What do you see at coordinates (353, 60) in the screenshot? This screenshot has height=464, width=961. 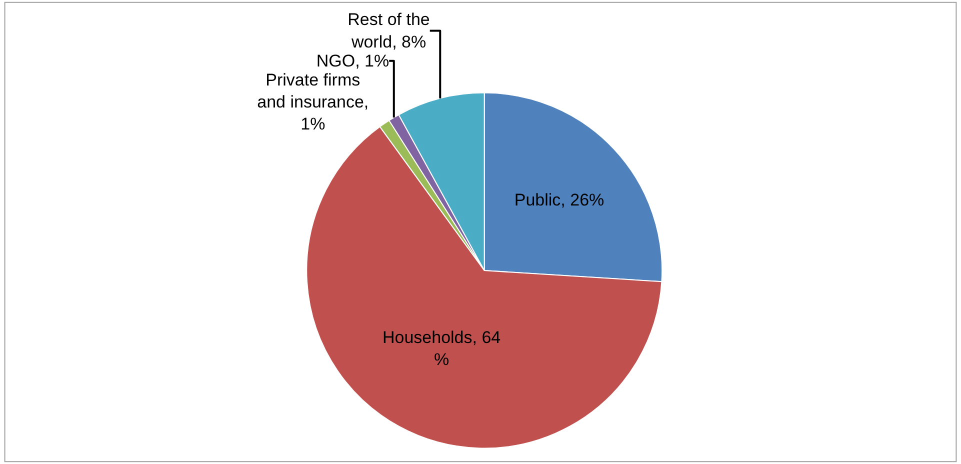 I see `slice-label: NGO, 1%` at bounding box center [353, 60].